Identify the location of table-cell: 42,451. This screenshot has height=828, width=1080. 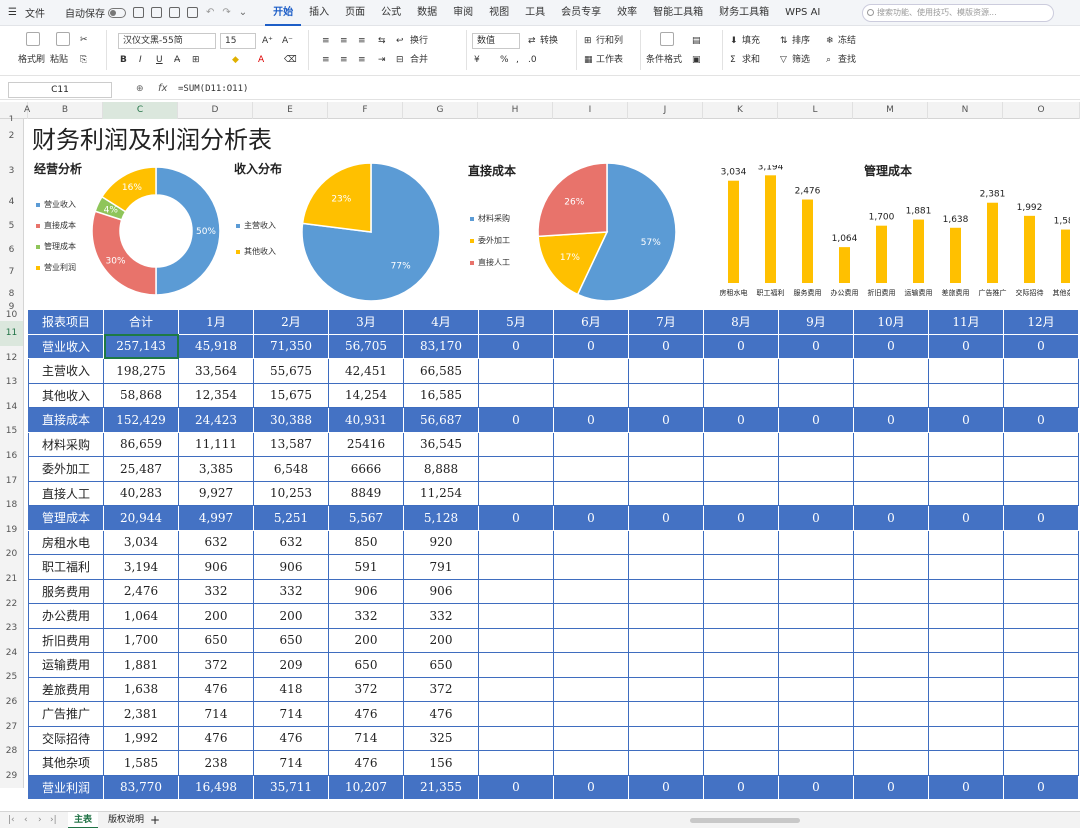
(366, 371).